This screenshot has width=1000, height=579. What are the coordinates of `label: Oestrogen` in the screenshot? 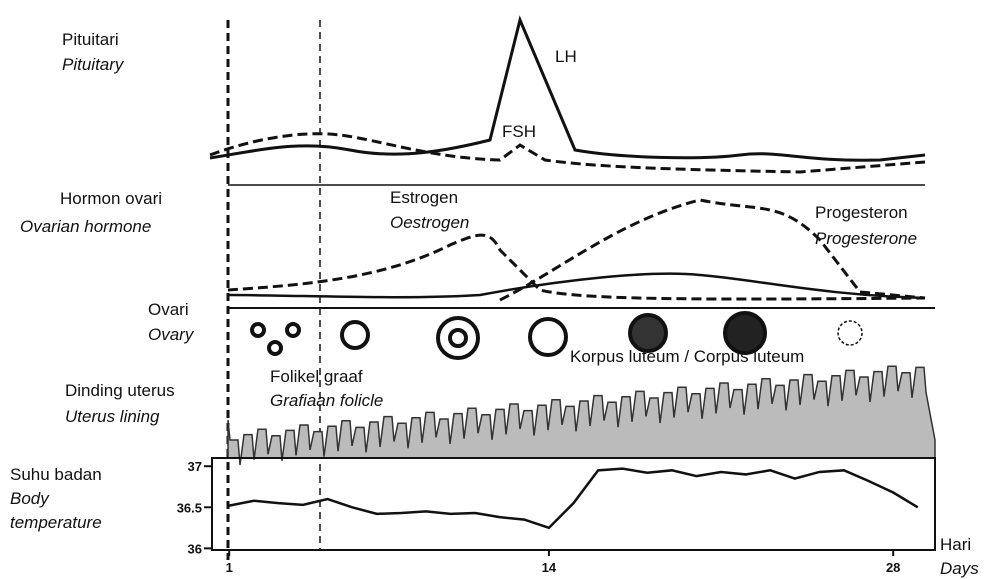 It's located at (429, 222).